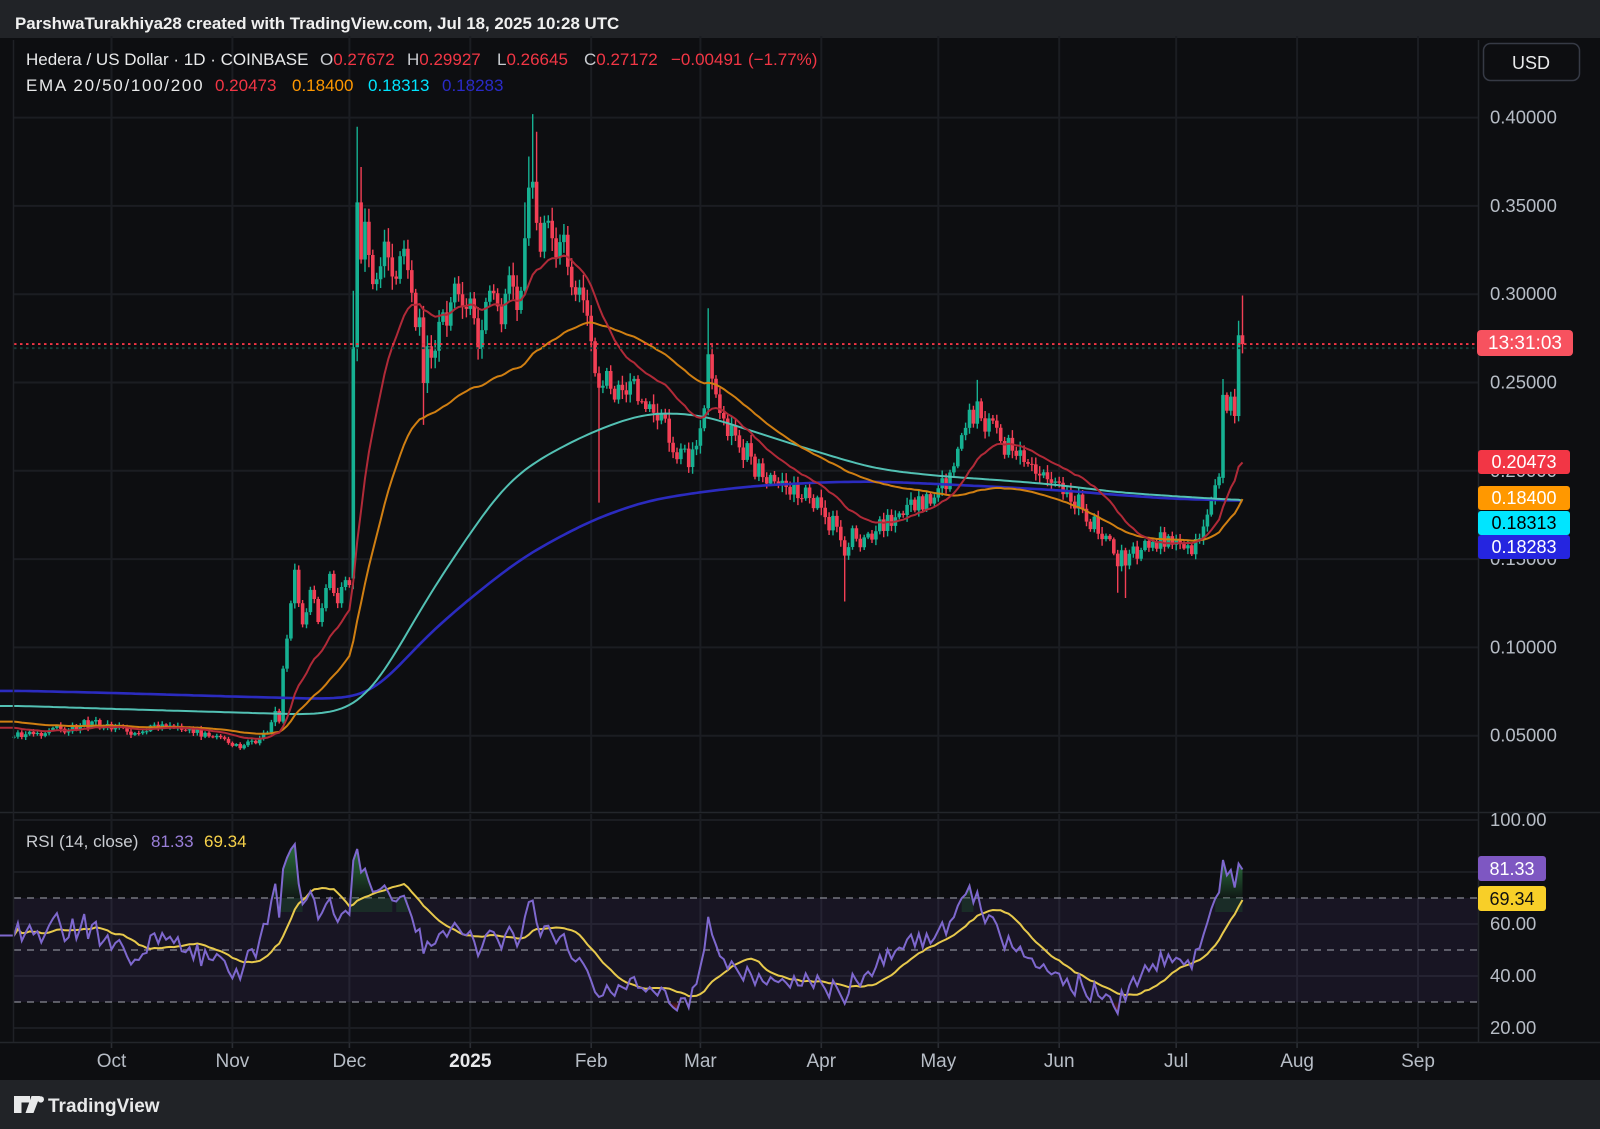  Describe the element at coordinates (1523, 462) in the screenshot. I see `svg-text: 0.20473` at that location.